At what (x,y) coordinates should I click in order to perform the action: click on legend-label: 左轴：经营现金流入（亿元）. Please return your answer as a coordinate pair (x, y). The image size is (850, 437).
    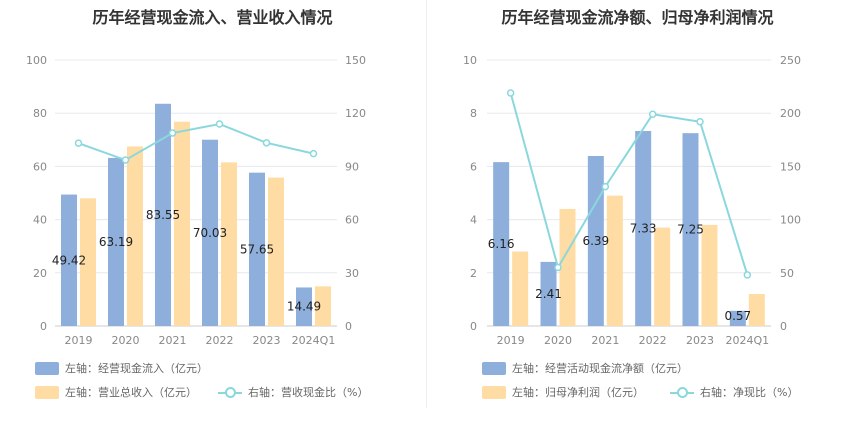
    Looking at the image, I should click on (136, 368).